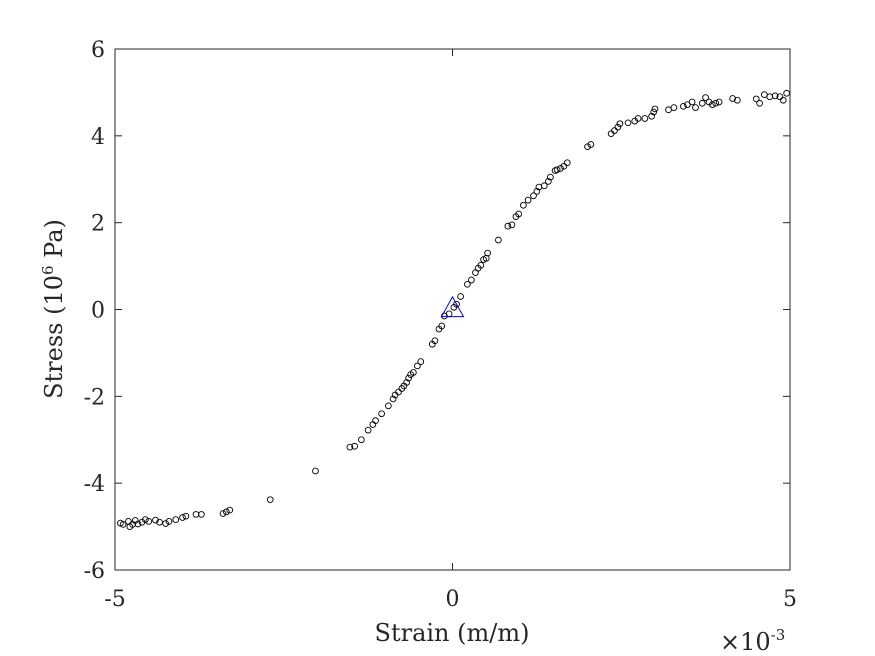 The image size is (875, 656). What do you see at coordinates (94, 484) in the screenshot?
I see `y-tick-label: -4` at bounding box center [94, 484].